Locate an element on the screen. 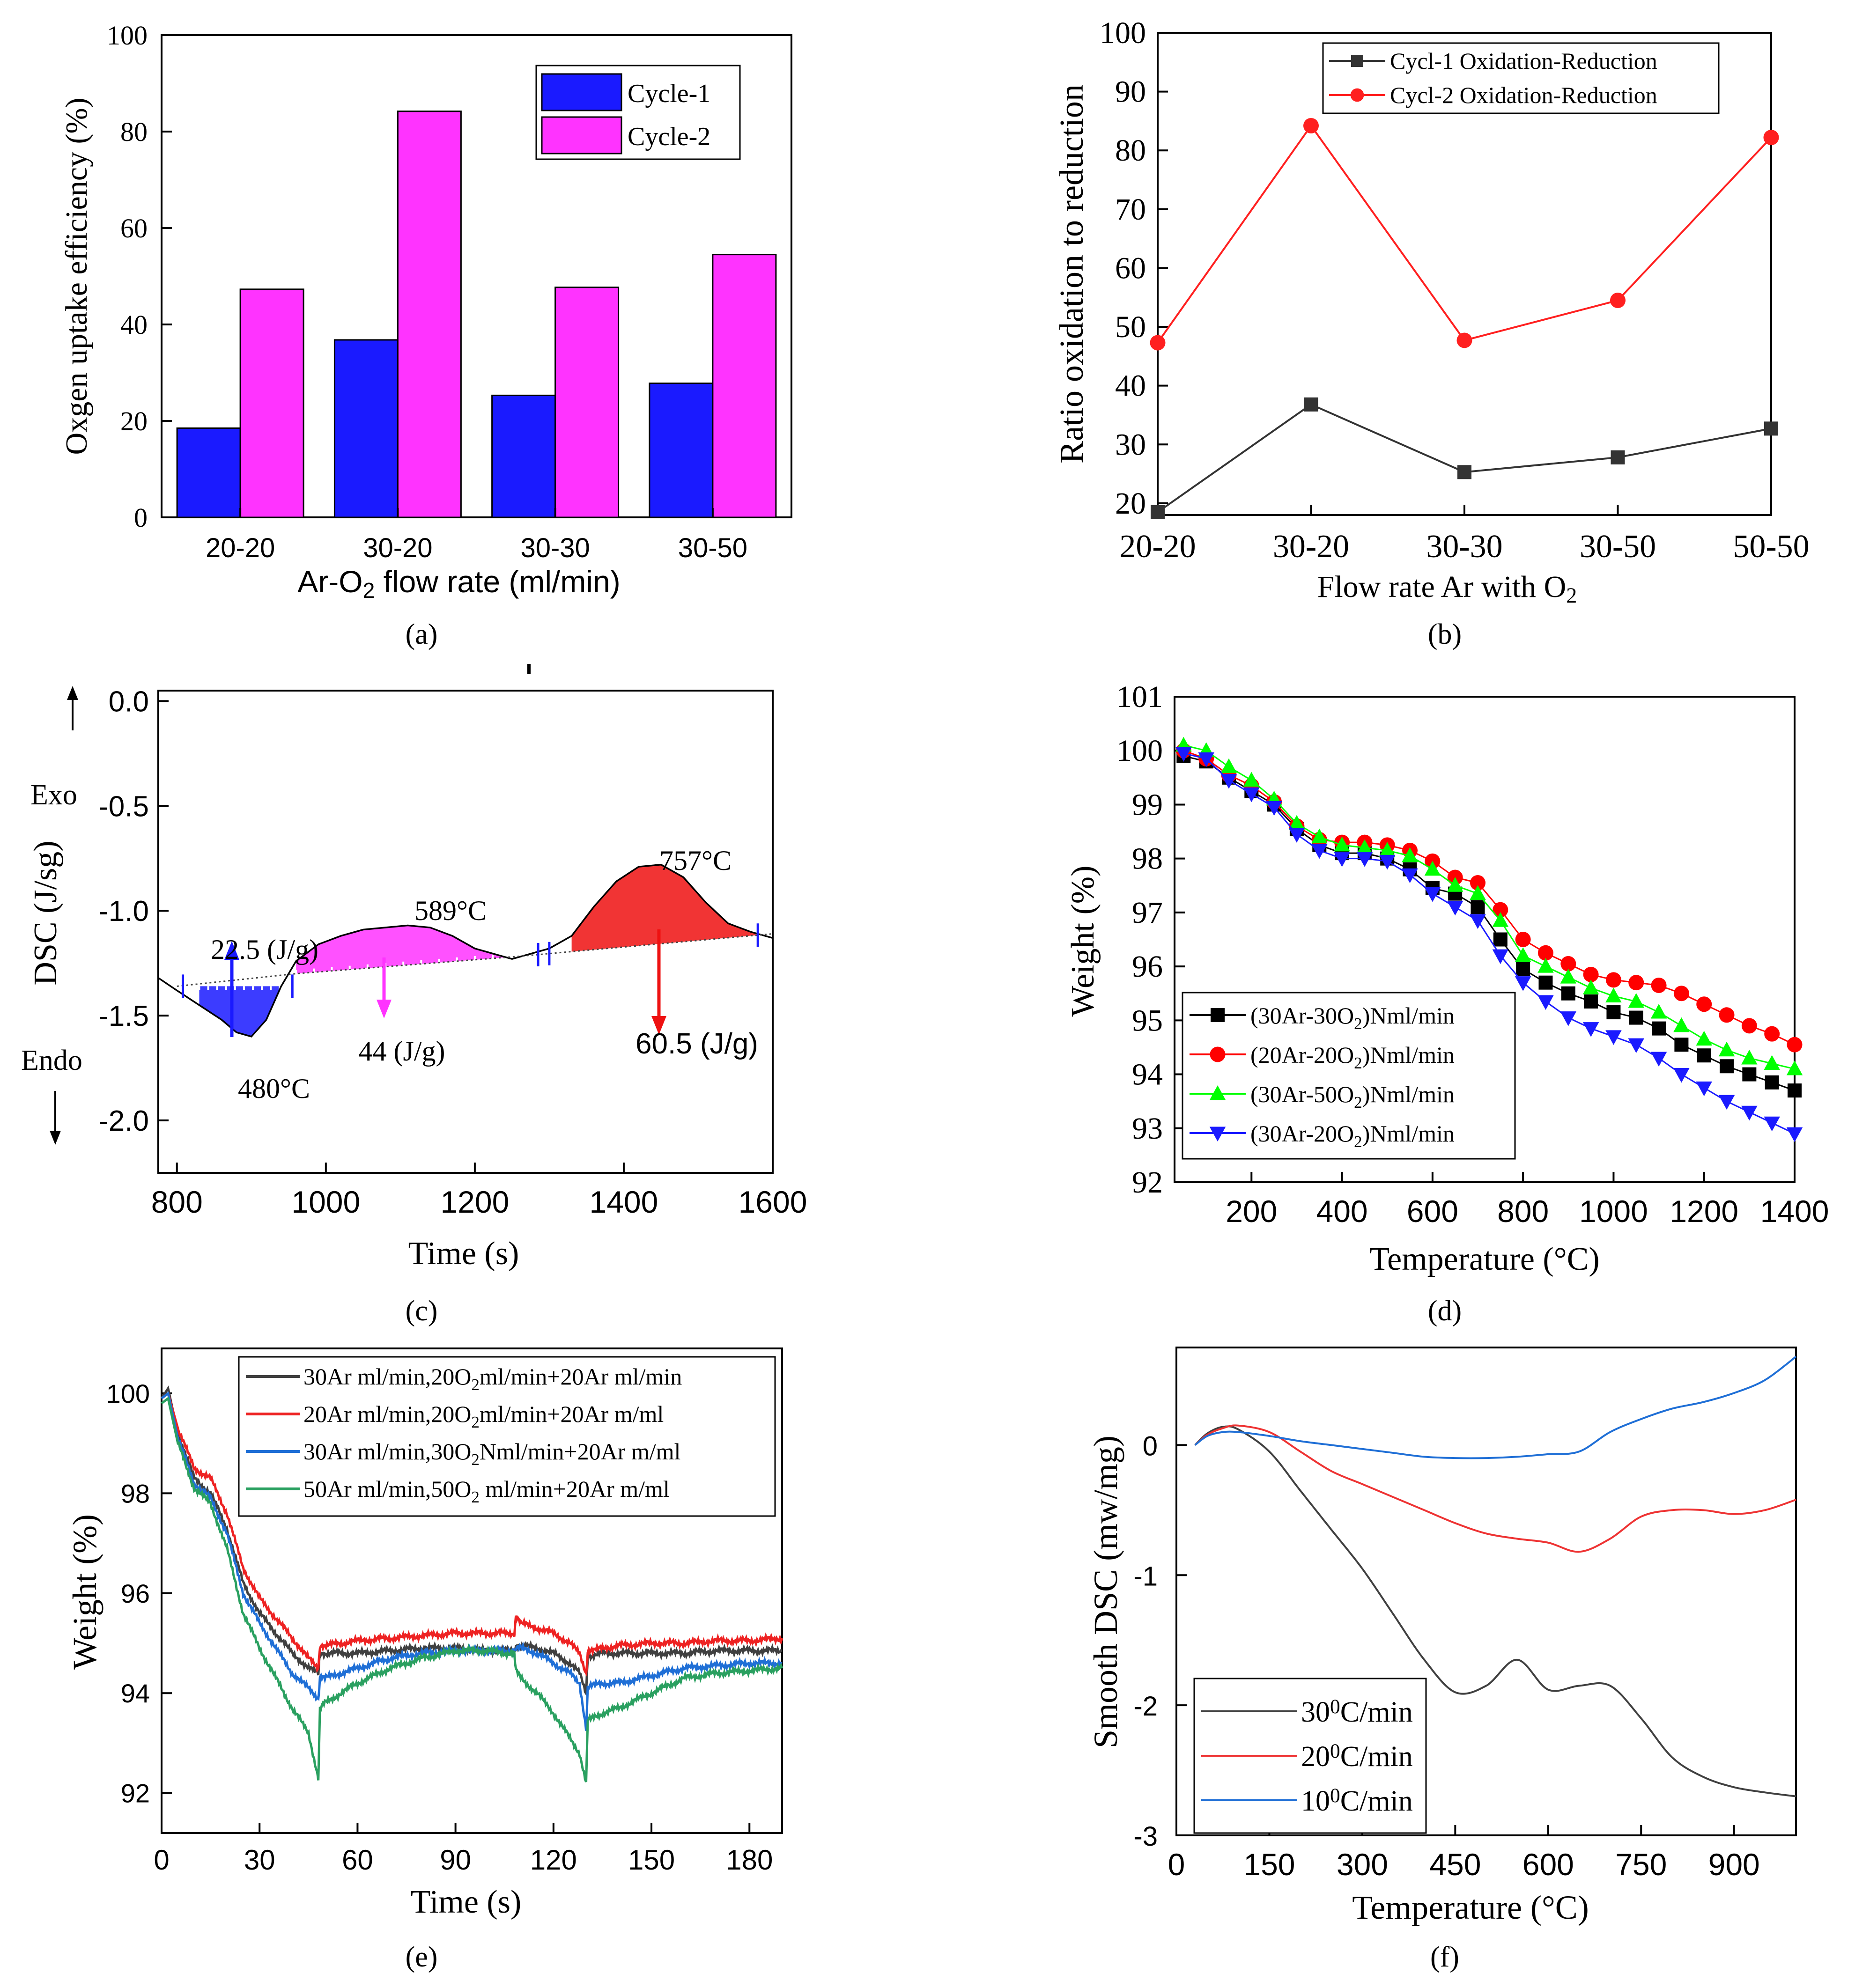  chart-d-legend-box is located at coordinates (1349, 1076).